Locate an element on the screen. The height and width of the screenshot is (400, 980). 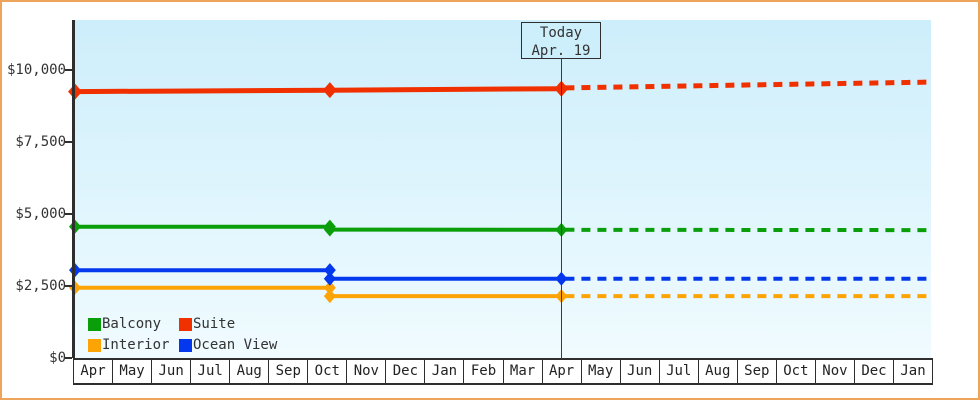
legend-item: Balcony is located at coordinates (133, 324).